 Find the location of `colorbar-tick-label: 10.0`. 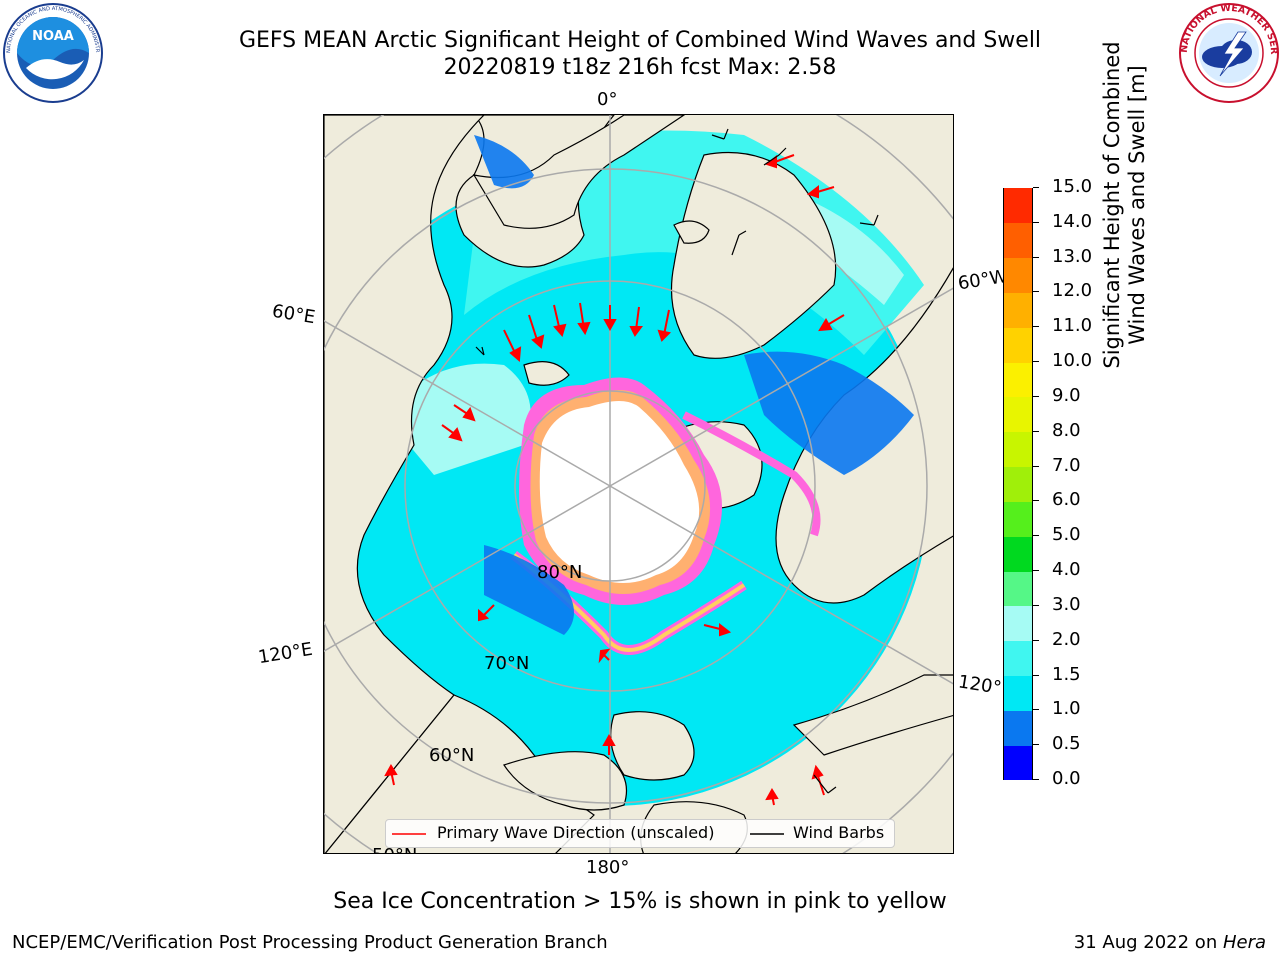

colorbar-tick-label: 10.0 is located at coordinates (1072, 361).